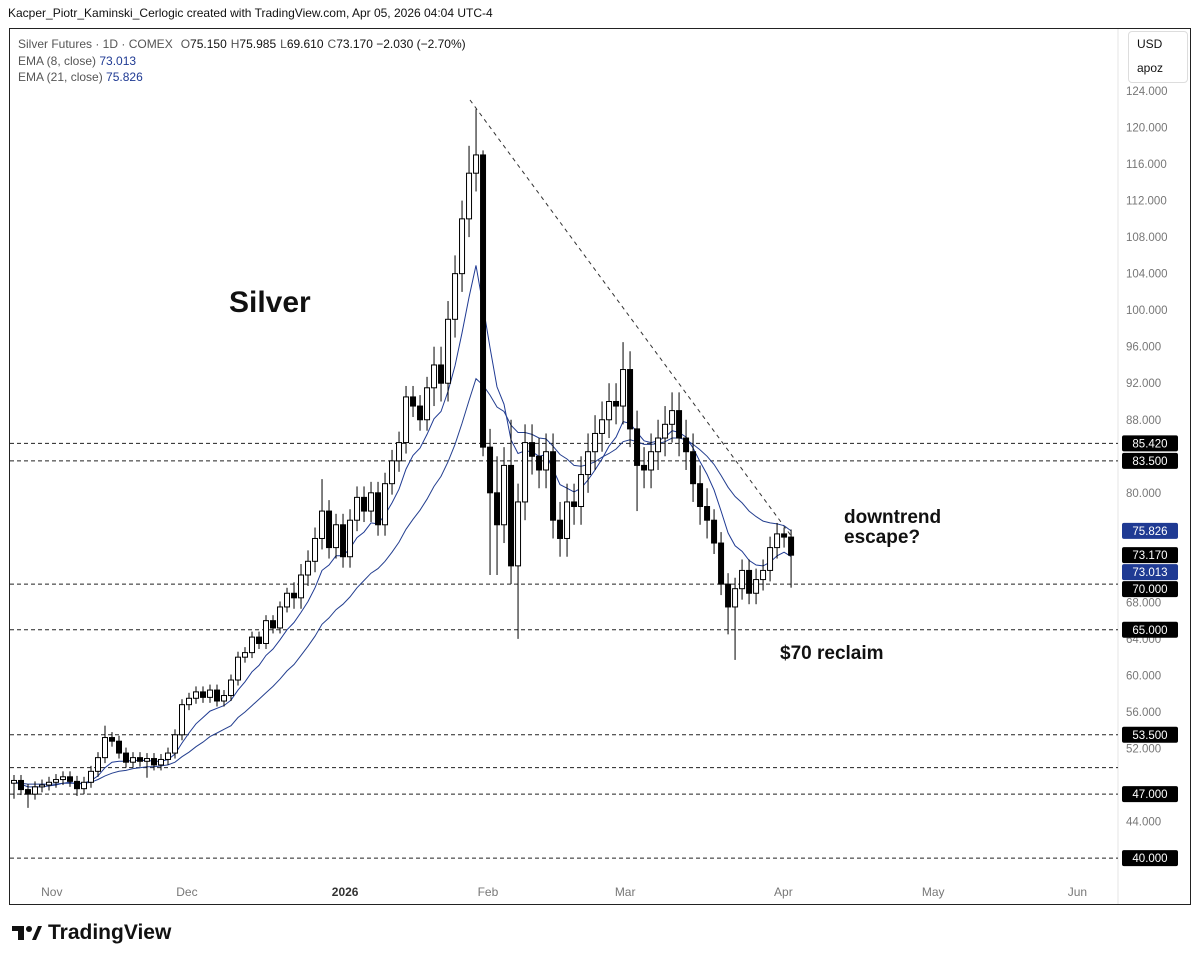 The height and width of the screenshot is (963, 1200). What do you see at coordinates (124, 77) in the screenshot?
I see `legend-value: 75.826` at bounding box center [124, 77].